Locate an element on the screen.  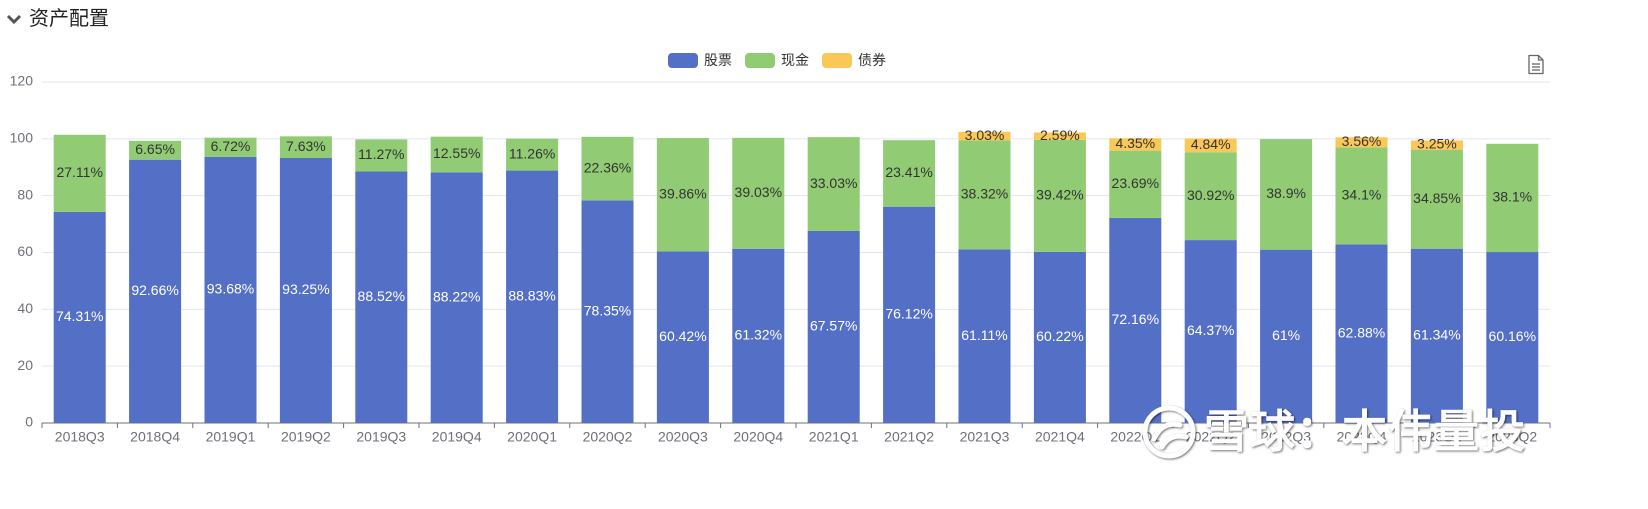
data-label: 4.35% is located at coordinates (1135, 143).